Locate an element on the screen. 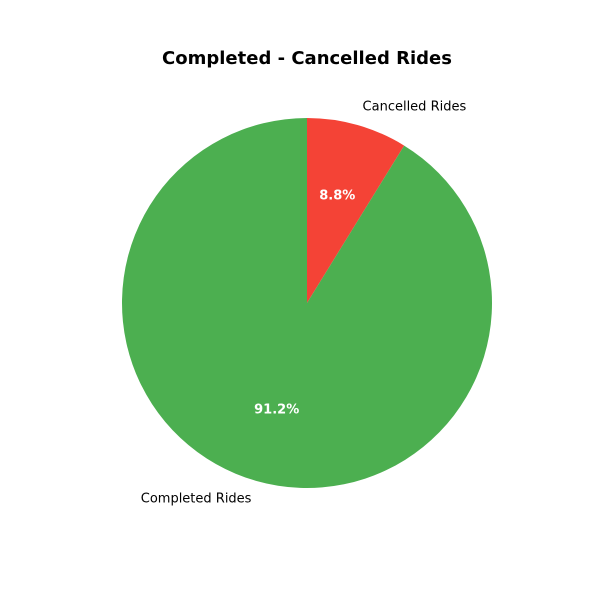 This screenshot has height=600, width=600. pie-slice-cancelled-rides is located at coordinates (356, 210).